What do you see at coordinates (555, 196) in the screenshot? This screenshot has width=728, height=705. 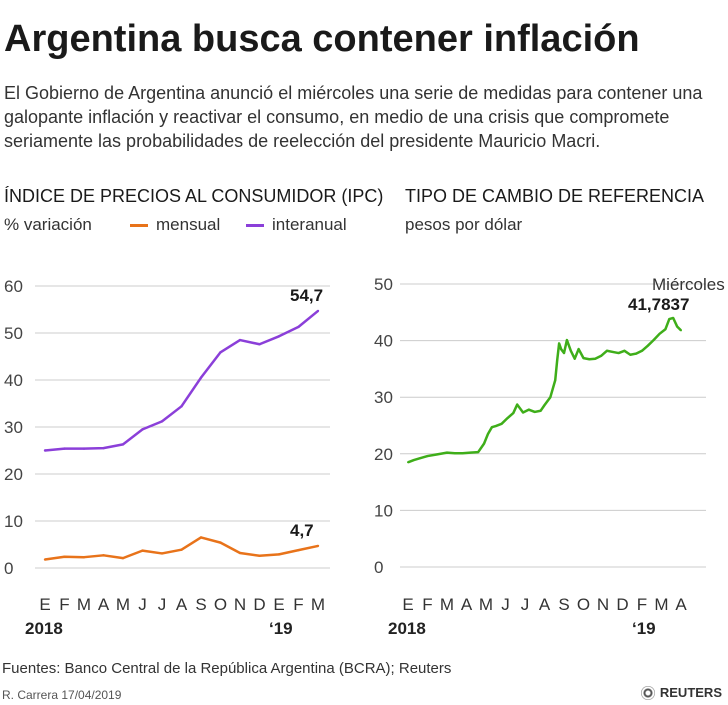 I see `fx-panel-title: TIPO DE CAMBIO DE REFERENCIA` at bounding box center [555, 196].